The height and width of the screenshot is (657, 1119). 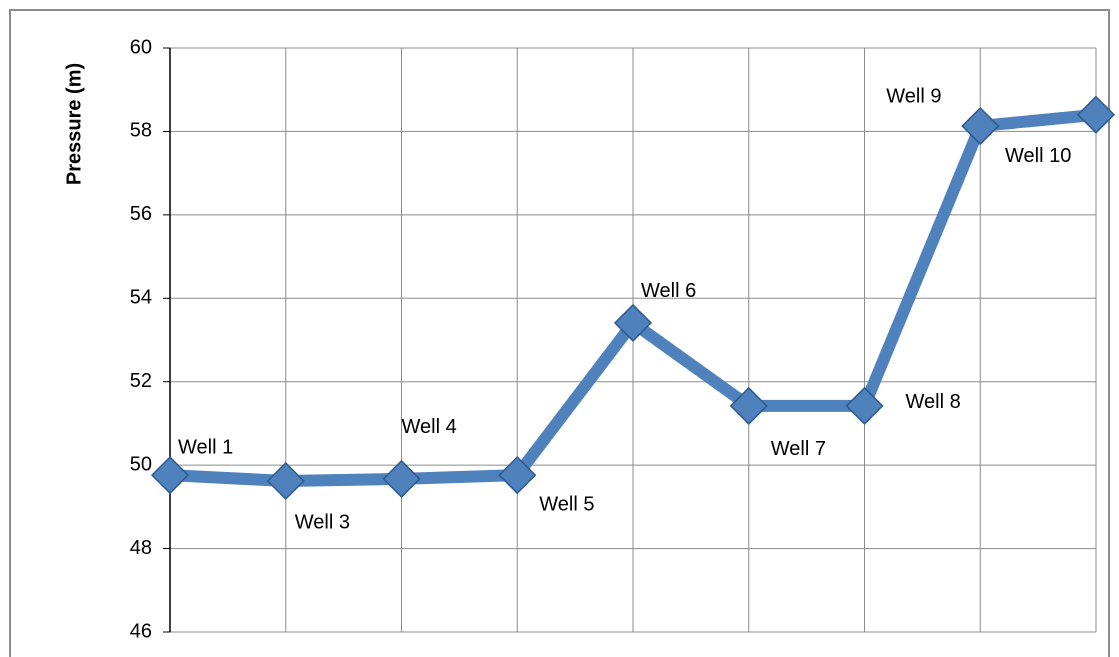 I want to click on point-label: Well 1, so click(x=205, y=447).